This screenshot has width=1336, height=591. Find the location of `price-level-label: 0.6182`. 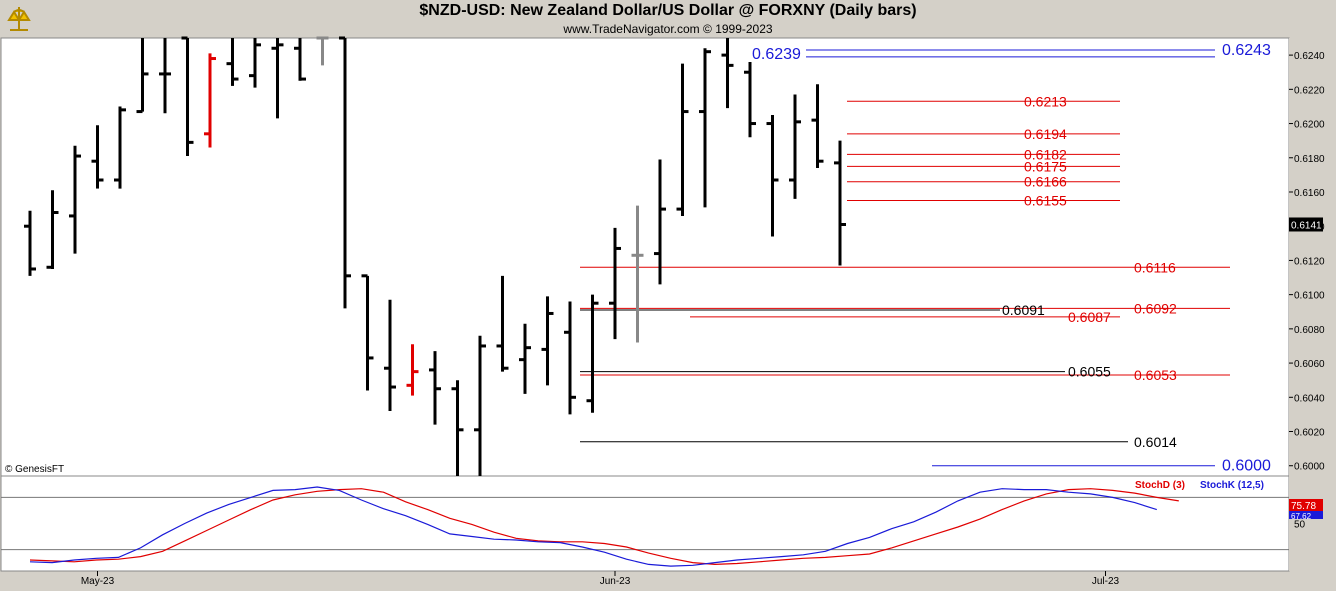

price-level-label: 0.6182 is located at coordinates (1045, 154).